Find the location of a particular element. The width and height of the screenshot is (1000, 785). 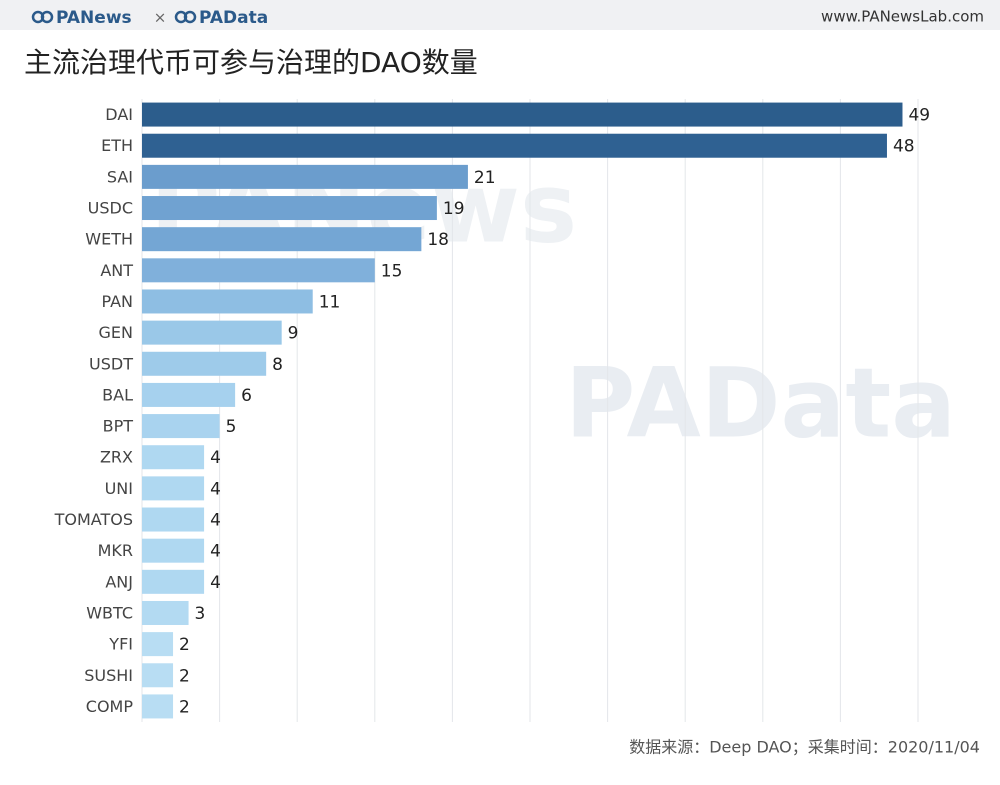

y-tick-label: UNI is located at coordinates (119, 488).